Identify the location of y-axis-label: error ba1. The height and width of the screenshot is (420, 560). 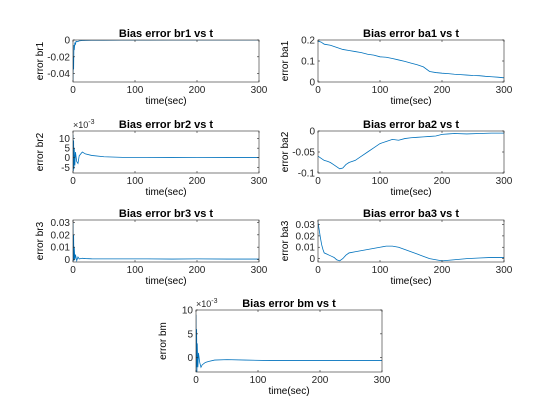
(285, 60).